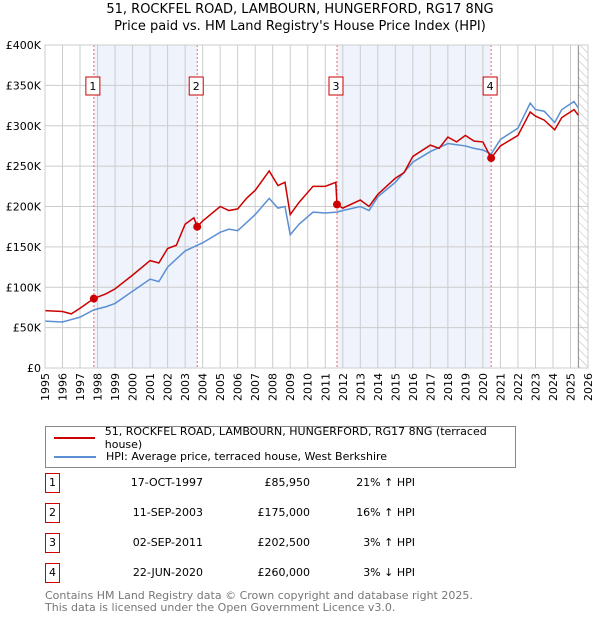 This screenshot has height=620, width=600. I want to click on y-tick-label: £0, so click(34, 368).